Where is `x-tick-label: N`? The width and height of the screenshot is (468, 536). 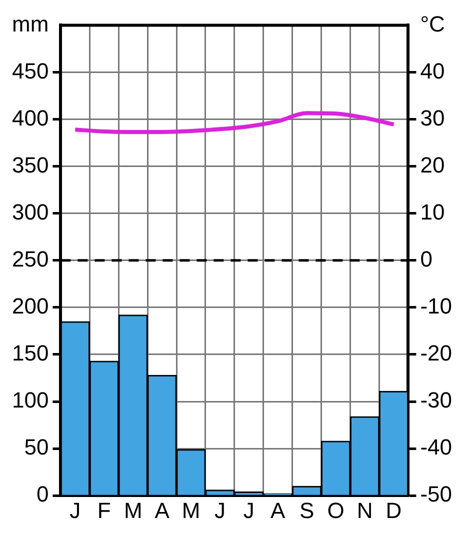
x-tick-label: N is located at coordinates (364, 510).